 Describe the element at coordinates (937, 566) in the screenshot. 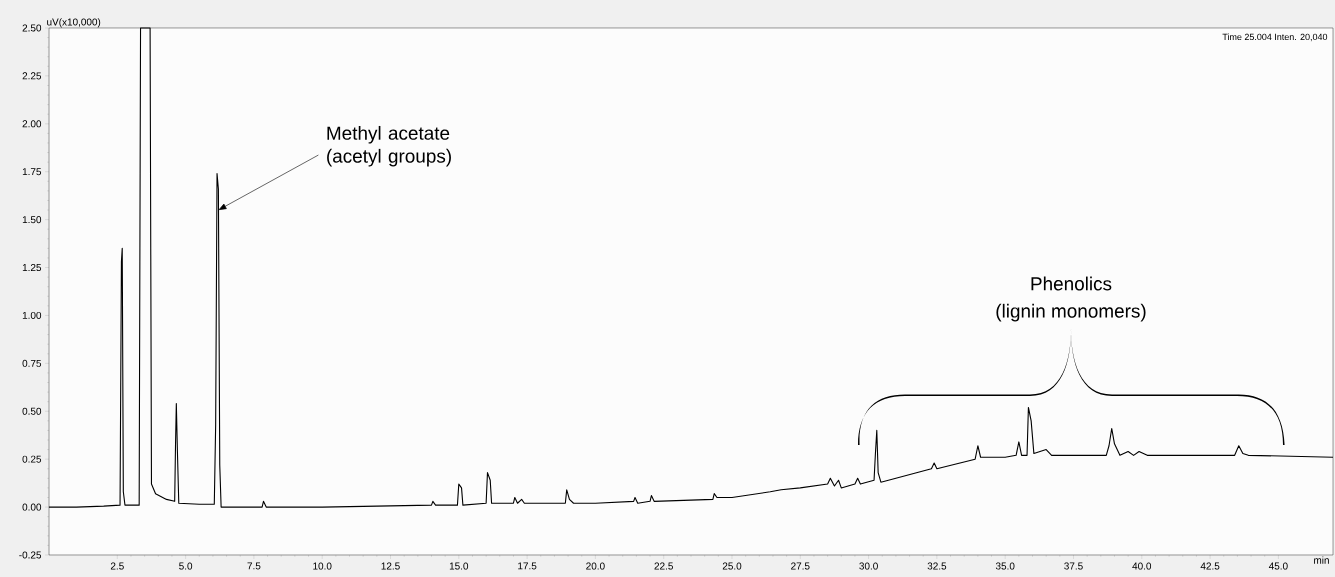

I see `x-tick-label: 32.5` at that location.